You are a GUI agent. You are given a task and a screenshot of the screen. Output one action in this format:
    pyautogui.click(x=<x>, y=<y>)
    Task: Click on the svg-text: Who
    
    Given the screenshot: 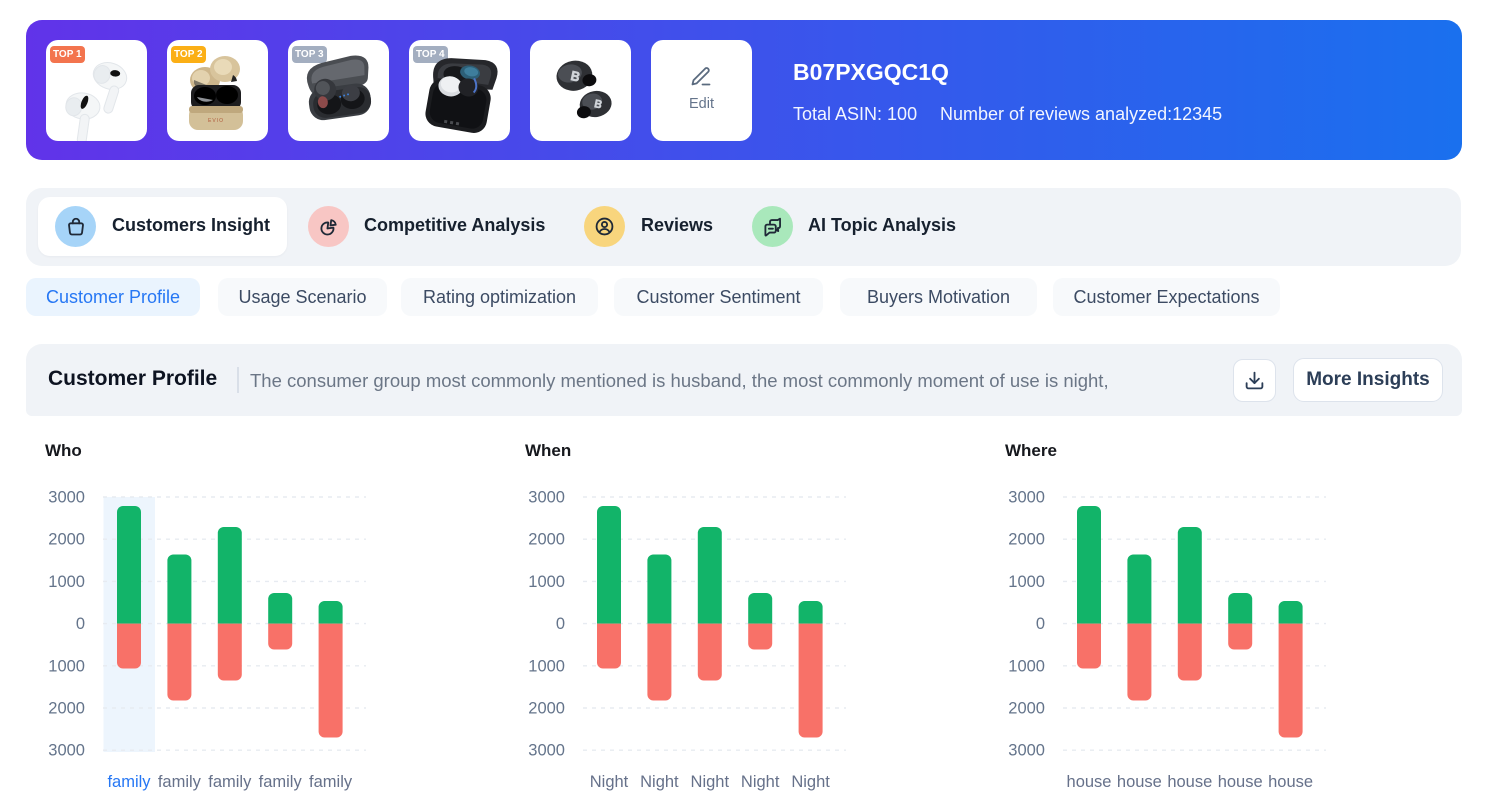 What is the action you would take?
    pyautogui.click(x=63, y=450)
    